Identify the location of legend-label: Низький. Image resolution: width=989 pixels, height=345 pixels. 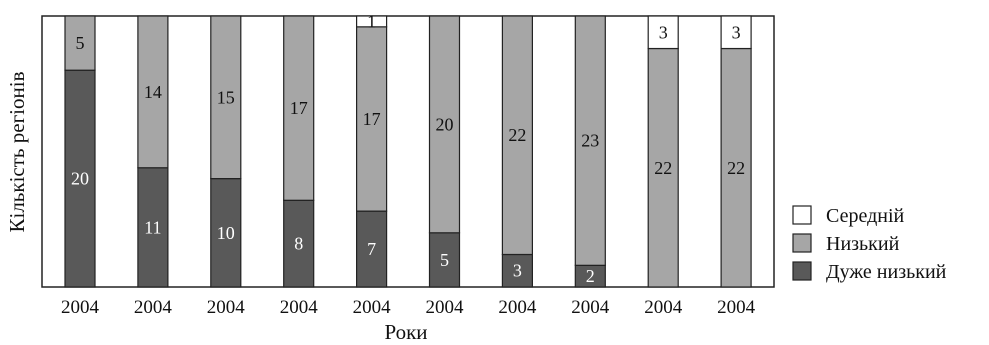
(863, 244).